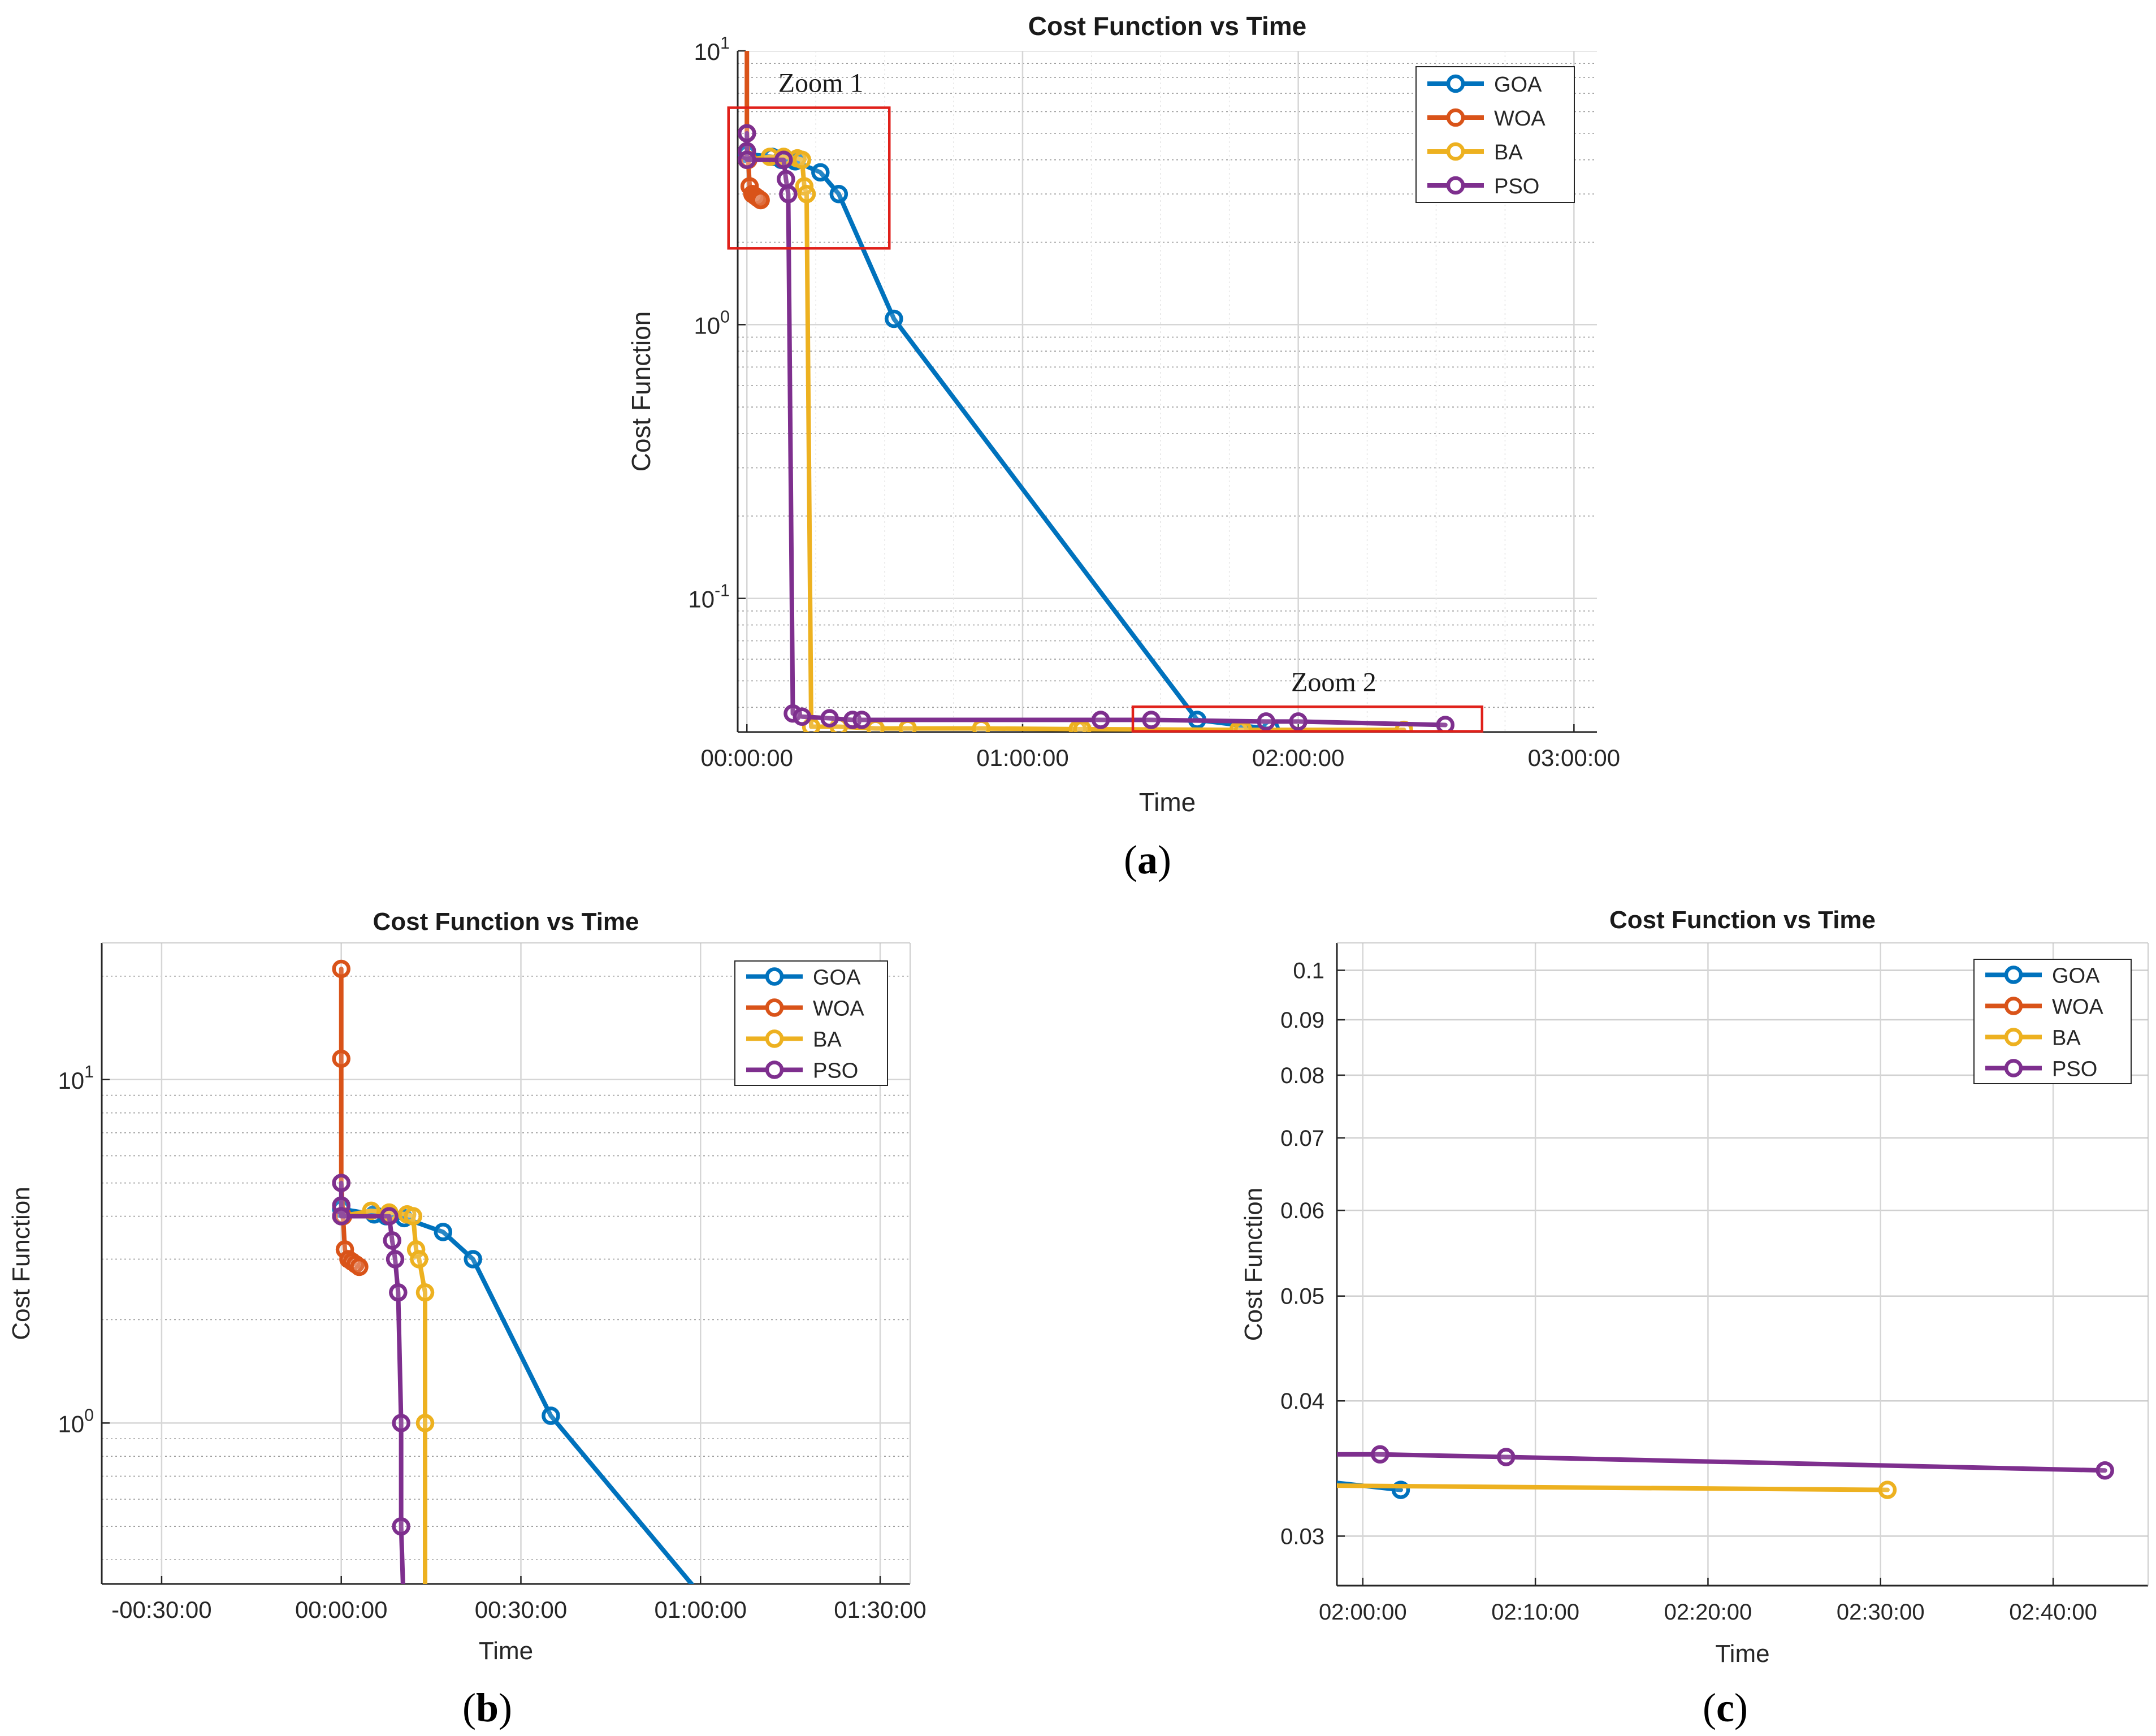 This screenshot has height=1736, width=2156. Describe the element at coordinates (641, 391) in the screenshot. I see `y-axis-label: Cost Function` at that location.